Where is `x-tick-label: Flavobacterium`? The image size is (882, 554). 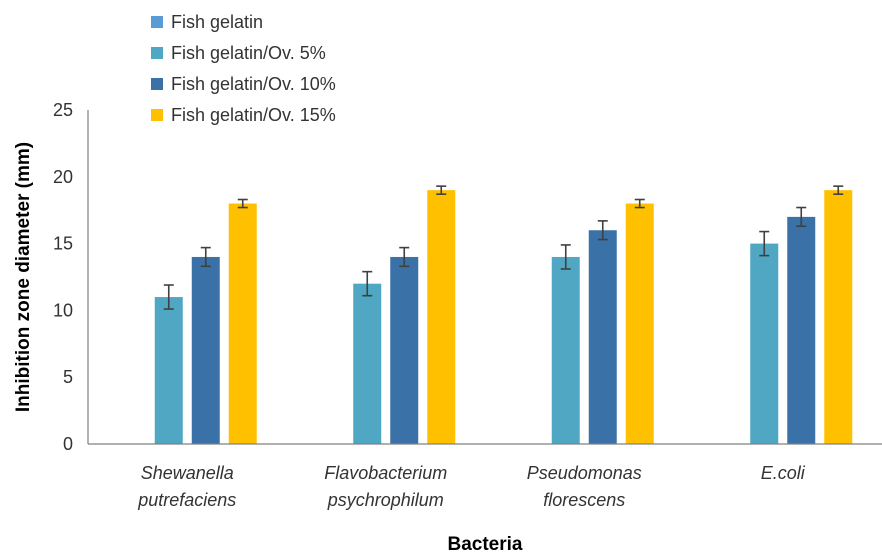 x-tick-label: Flavobacterium is located at coordinates (385, 473).